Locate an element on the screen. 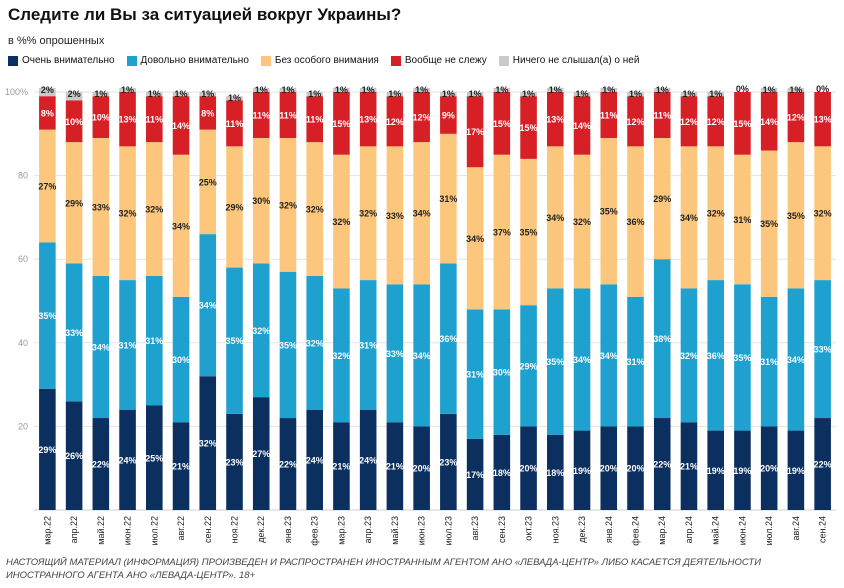  data-label: 29% is located at coordinates (529, 366).